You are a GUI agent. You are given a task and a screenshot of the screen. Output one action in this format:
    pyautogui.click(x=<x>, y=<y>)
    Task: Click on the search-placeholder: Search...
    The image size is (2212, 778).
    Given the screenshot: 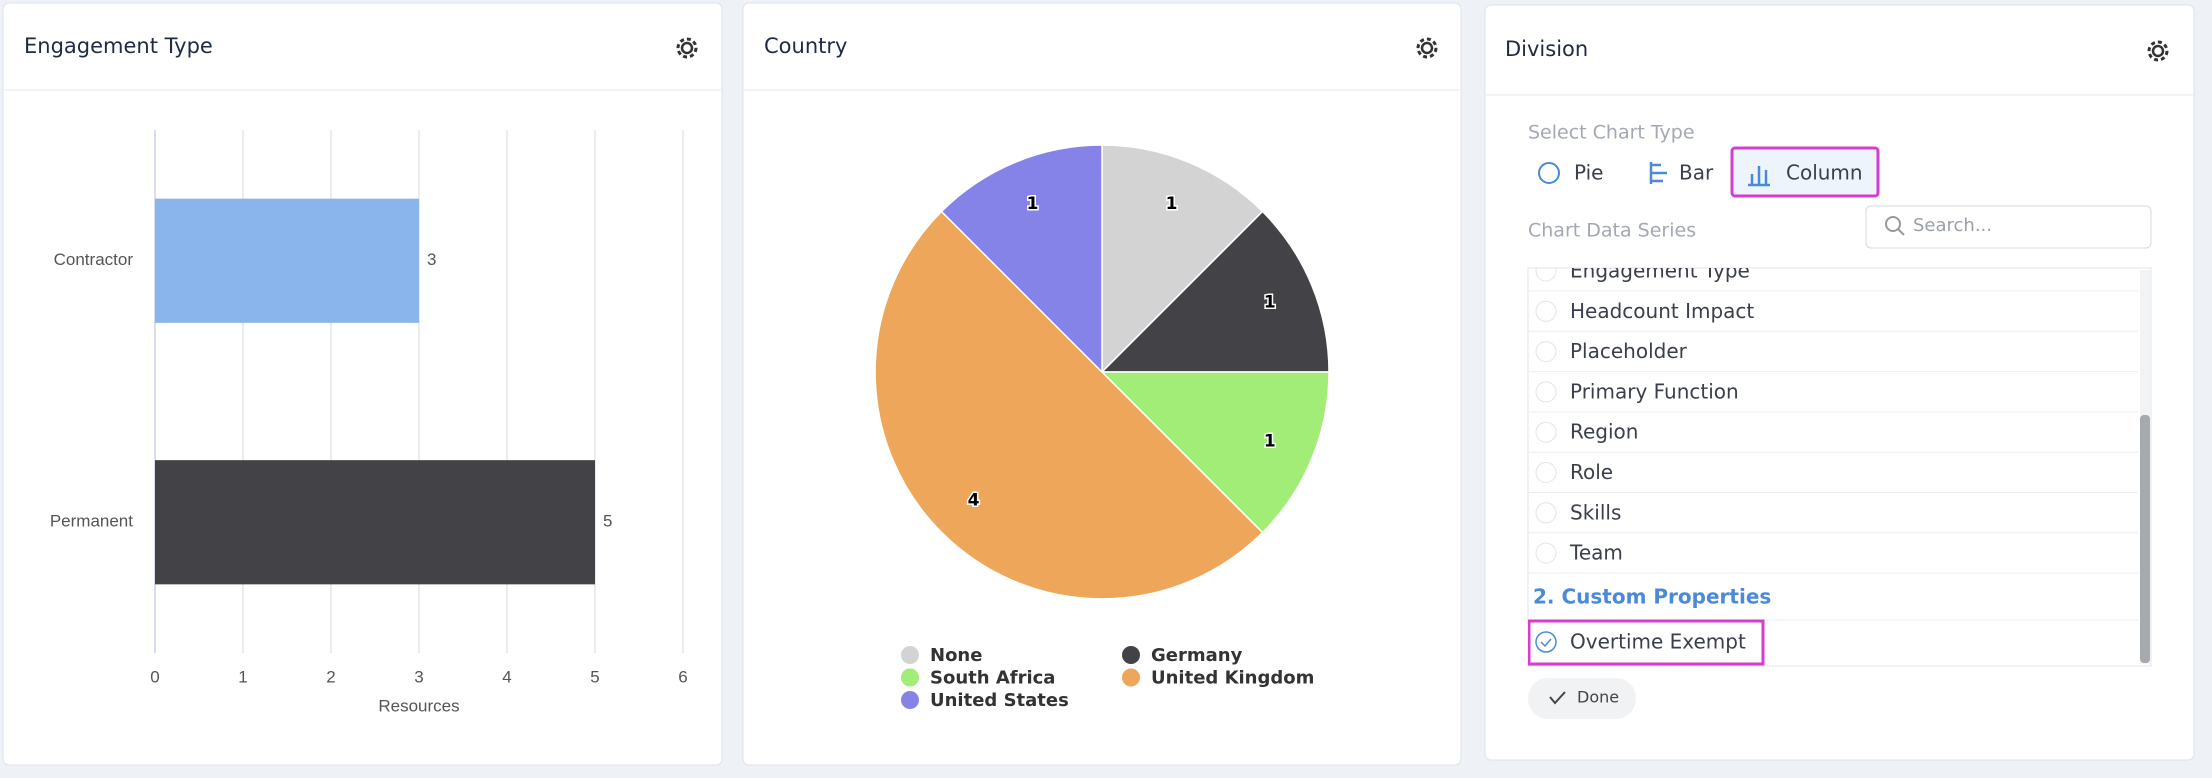 What is the action you would take?
    pyautogui.click(x=1952, y=225)
    